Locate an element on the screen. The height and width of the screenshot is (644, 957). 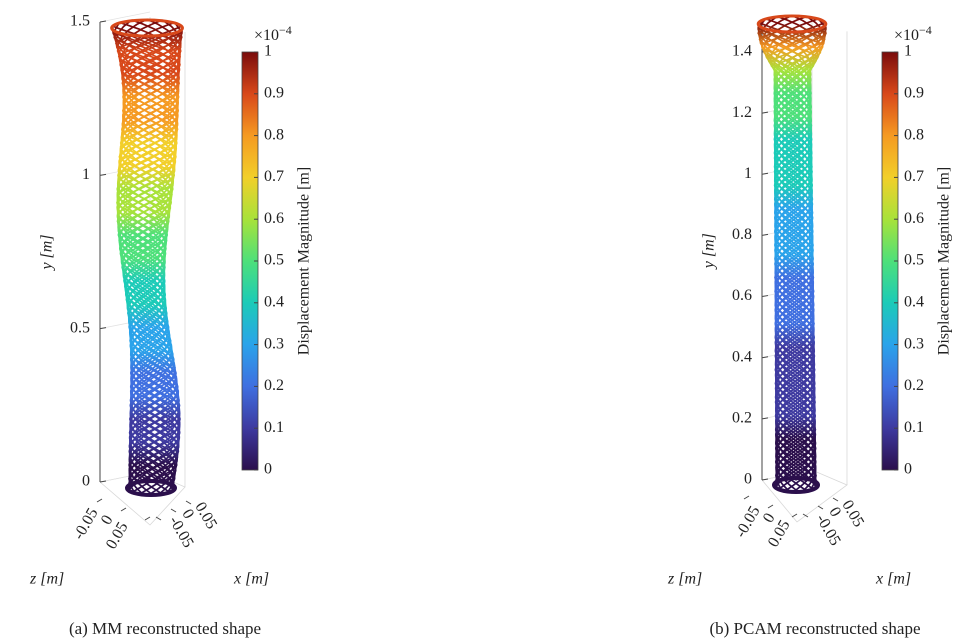
y-tick-label: 0.8 is located at coordinates (742, 234).